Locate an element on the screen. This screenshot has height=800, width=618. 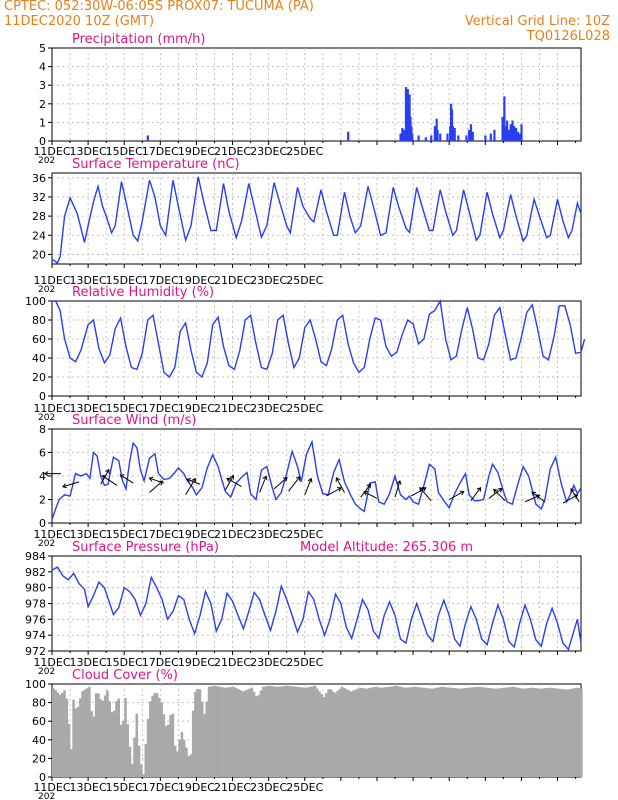
year-label: 202 is located at coordinates (46, 418).